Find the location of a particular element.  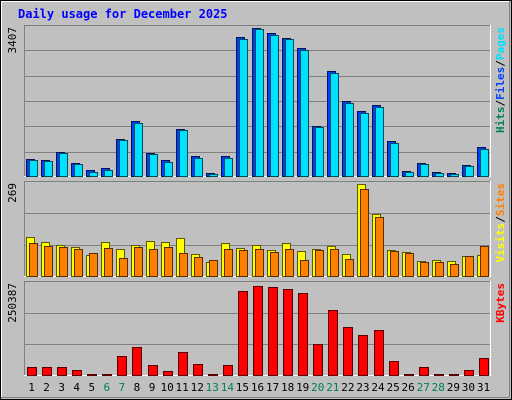

x-tick-label: 27 is located at coordinates (423, 387).